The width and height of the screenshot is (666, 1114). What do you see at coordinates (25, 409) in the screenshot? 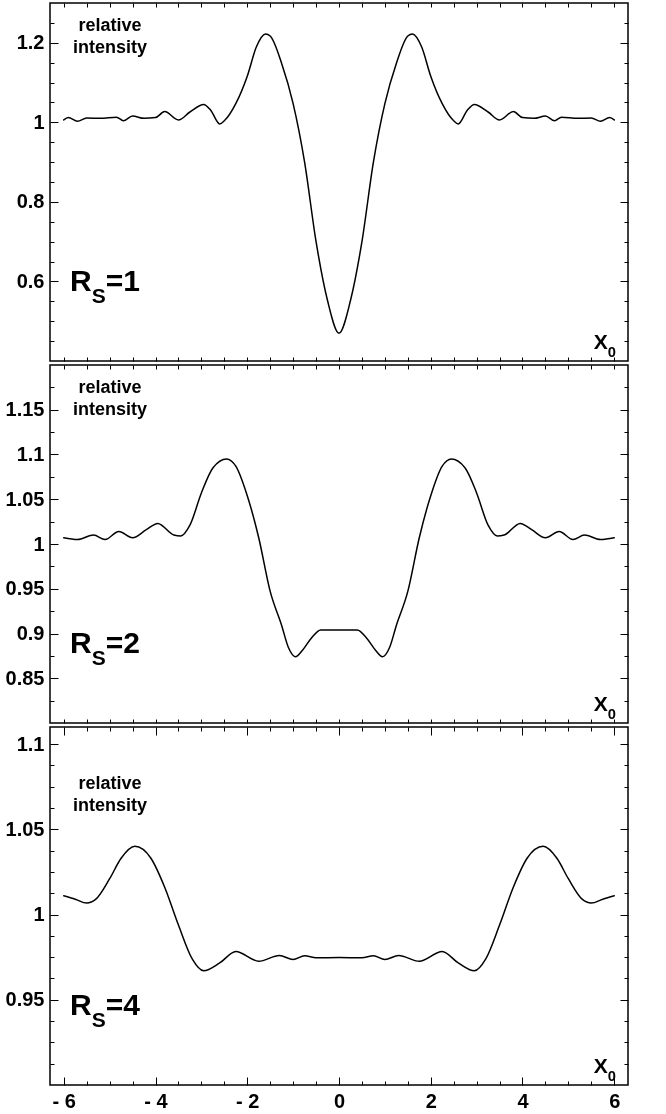
I see `y-tick-label: 1.15` at bounding box center [25, 409].